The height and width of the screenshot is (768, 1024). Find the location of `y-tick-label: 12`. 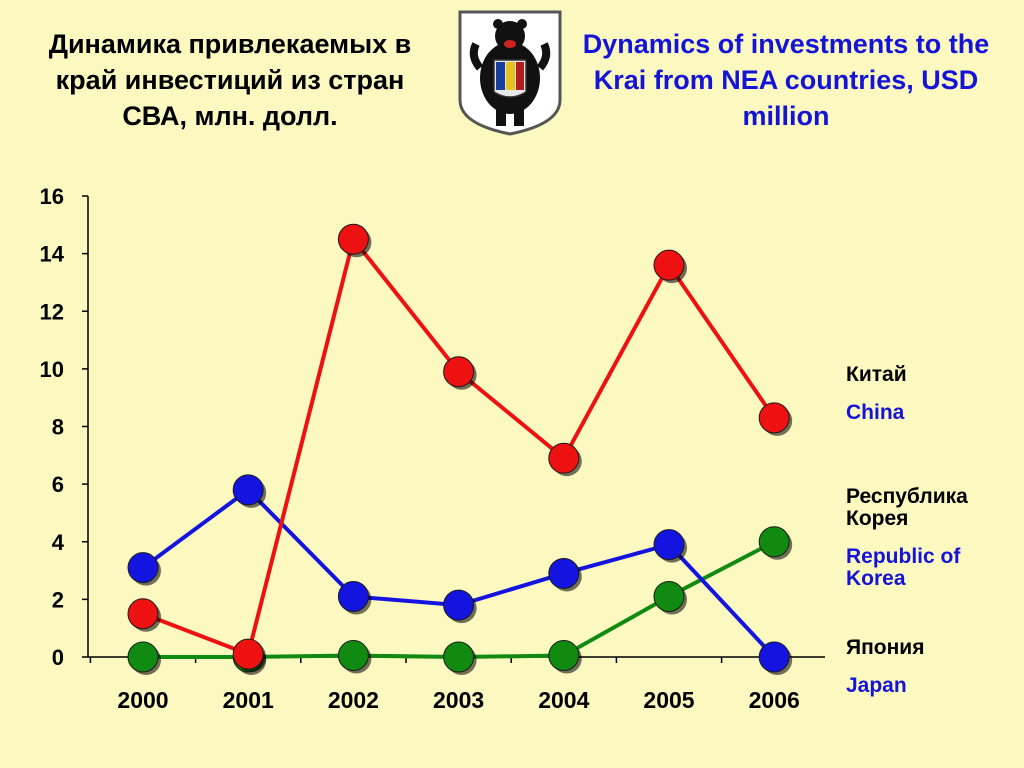

y-tick-label: 12 is located at coordinates (52, 311).